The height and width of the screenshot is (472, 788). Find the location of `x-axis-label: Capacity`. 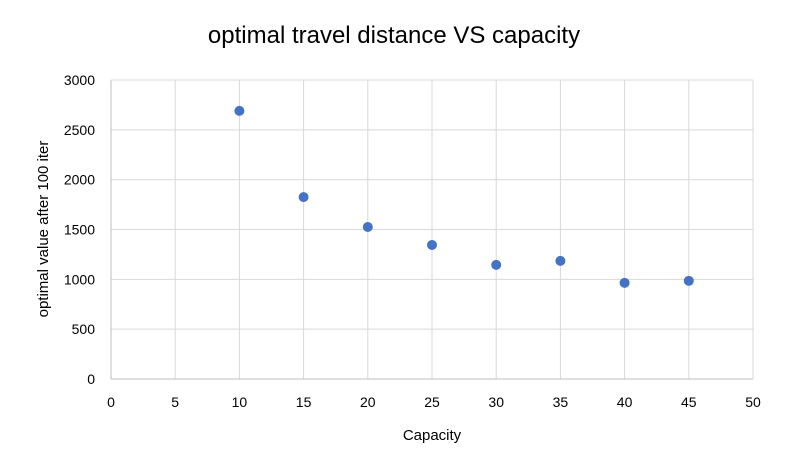

x-axis-label: Capacity is located at coordinates (432, 435).